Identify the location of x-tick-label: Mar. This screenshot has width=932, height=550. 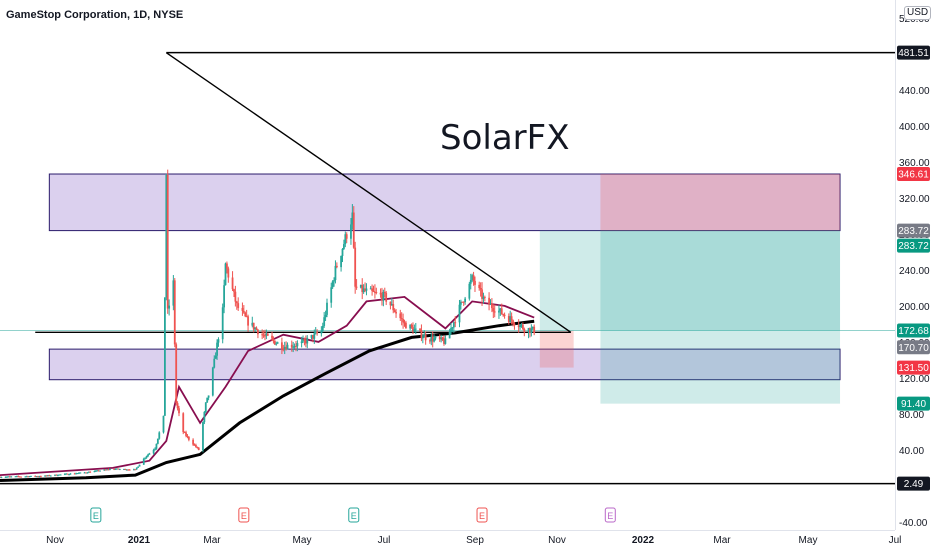
(212, 540).